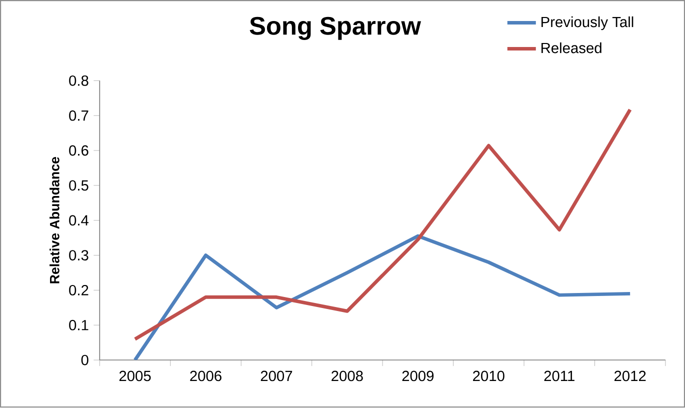 This screenshot has height=408, width=685. What do you see at coordinates (78, 81) in the screenshot?
I see `y-tick-label: 0.8` at bounding box center [78, 81].